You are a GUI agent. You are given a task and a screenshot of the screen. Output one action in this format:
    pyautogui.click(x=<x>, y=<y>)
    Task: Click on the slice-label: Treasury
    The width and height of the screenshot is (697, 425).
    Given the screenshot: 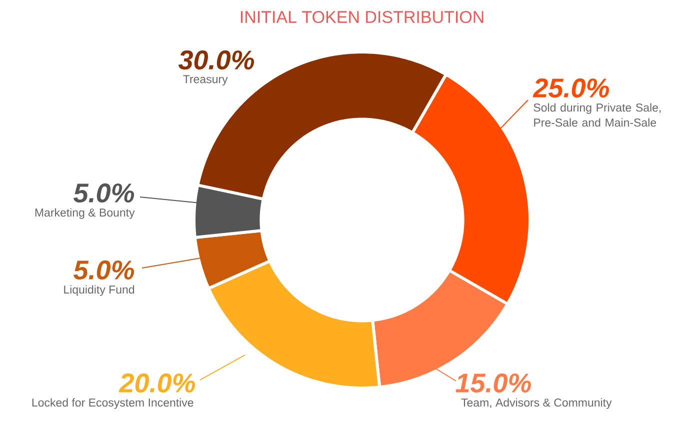 What is the action you would take?
    pyautogui.click(x=205, y=80)
    